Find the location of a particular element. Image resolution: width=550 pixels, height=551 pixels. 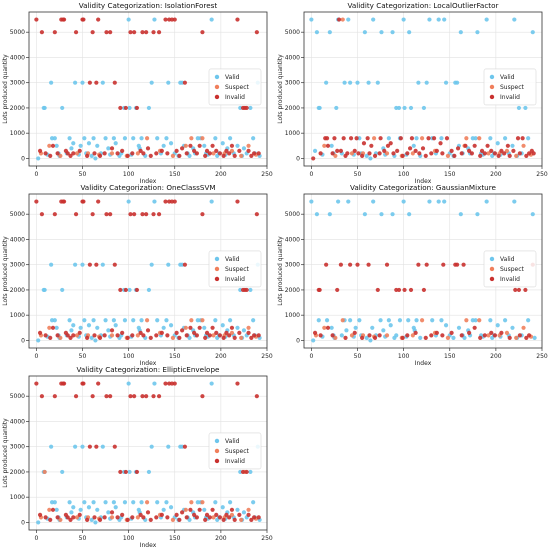

legend: Valid Suspect Invalid is located at coordinates (510, 87).